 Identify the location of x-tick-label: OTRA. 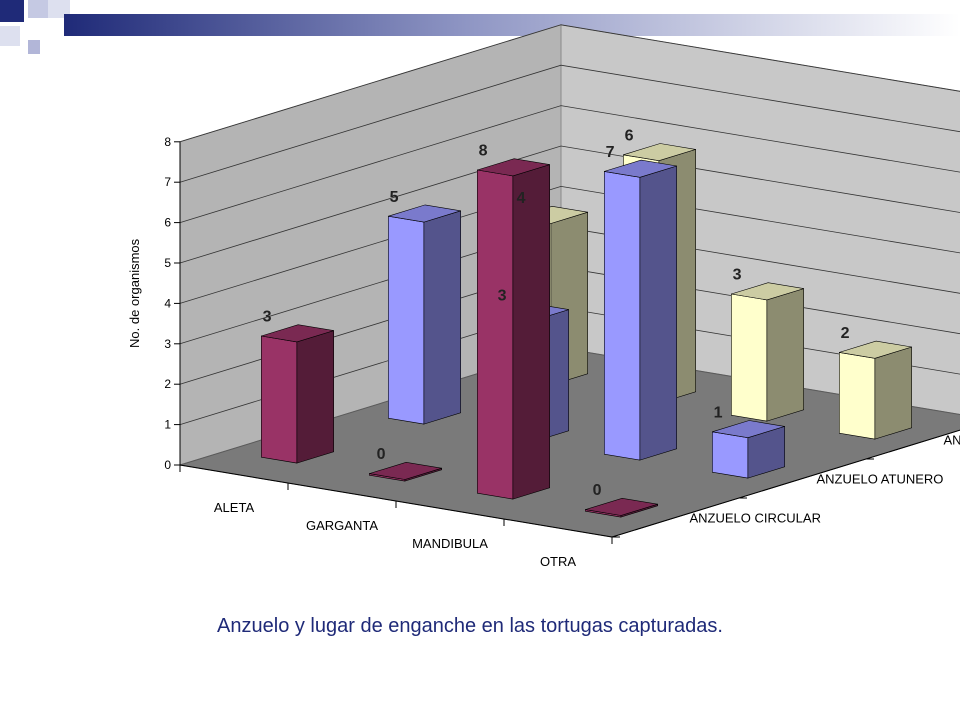
(558, 561).